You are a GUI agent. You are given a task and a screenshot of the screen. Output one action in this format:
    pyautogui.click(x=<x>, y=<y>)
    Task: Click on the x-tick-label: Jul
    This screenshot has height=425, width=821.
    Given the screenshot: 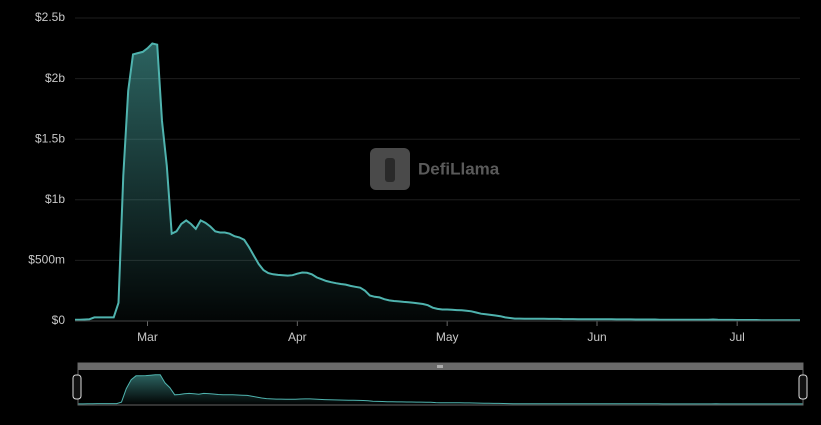 What is the action you would take?
    pyautogui.click(x=736, y=337)
    